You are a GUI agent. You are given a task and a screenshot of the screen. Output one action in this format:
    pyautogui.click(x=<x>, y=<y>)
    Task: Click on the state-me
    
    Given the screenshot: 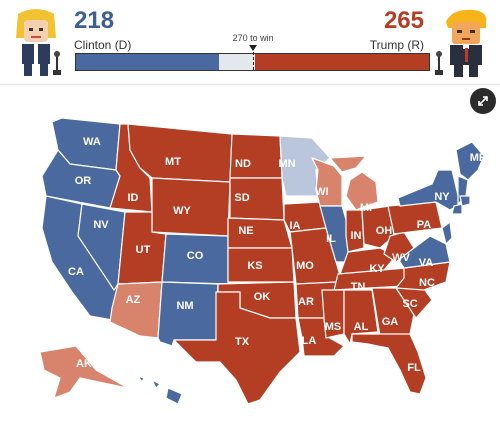 What is the action you would take?
    pyautogui.click(x=470, y=161)
    